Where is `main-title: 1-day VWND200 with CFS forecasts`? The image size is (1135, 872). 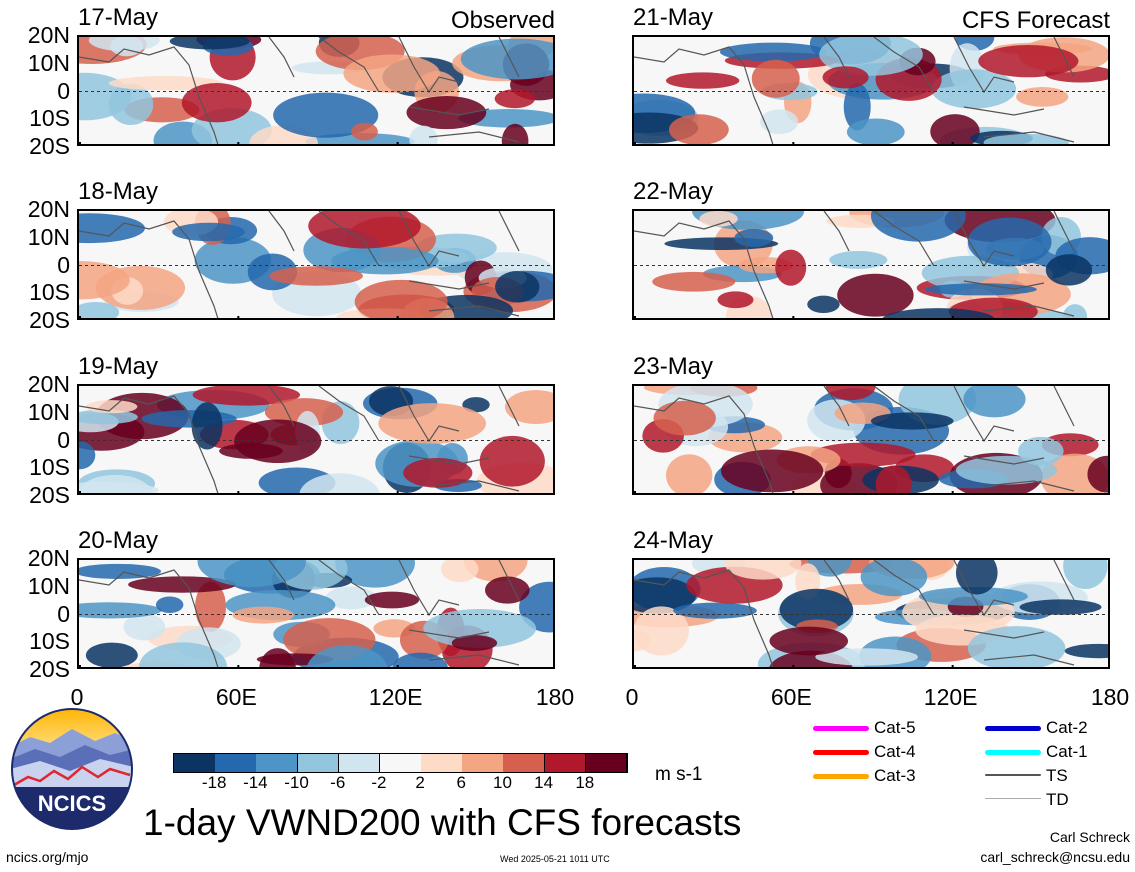 main-title: 1-day VWND200 with CFS forecasts is located at coordinates (442, 822).